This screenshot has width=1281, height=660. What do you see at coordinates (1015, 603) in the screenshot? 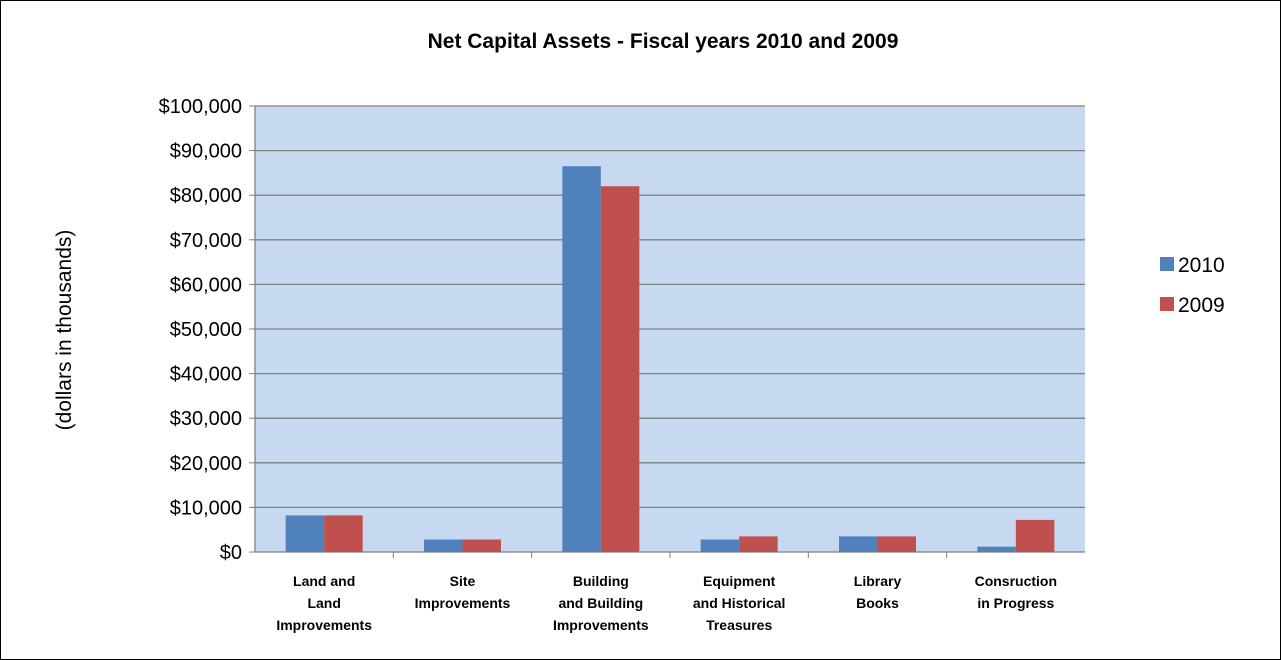
I see `x-tick-label: in Progress` at bounding box center [1015, 603].